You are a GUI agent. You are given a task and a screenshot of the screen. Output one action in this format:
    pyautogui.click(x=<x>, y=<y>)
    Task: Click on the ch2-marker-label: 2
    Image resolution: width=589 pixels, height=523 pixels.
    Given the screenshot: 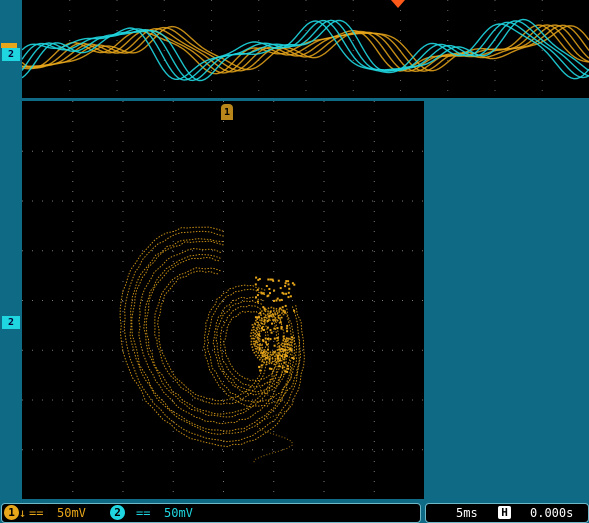 What is the action you would take?
    pyautogui.click(x=11, y=54)
    